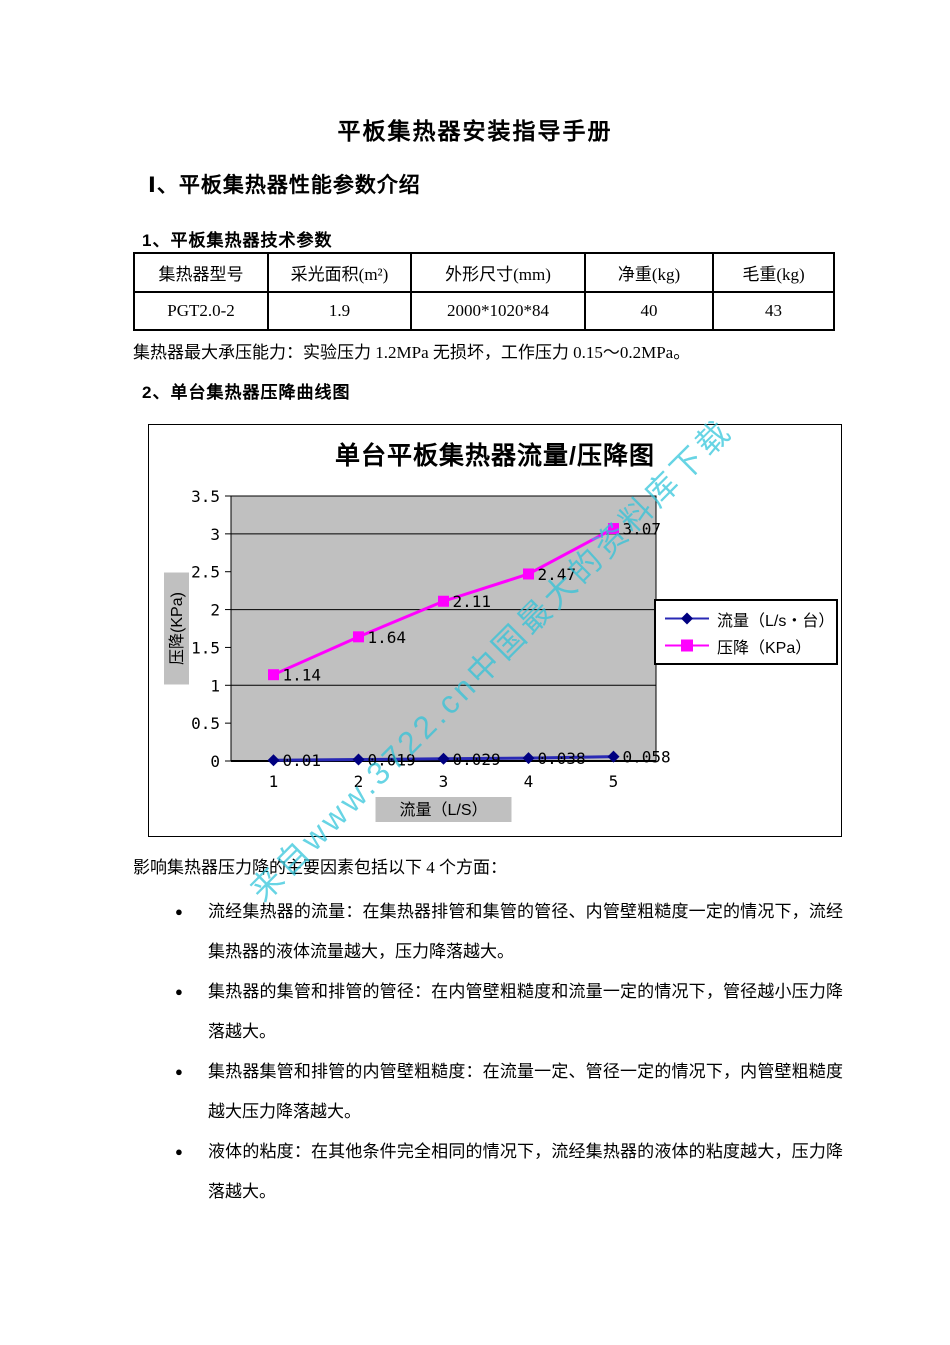 Image resolution: width=950 pixels, height=1345 pixels. I want to click on x-tick-label: 1, so click(274, 781).